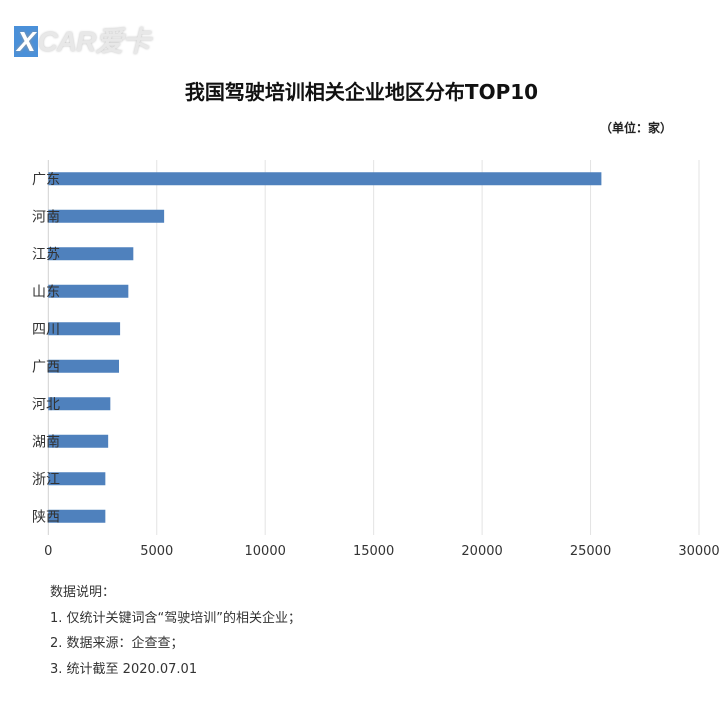 Image resolution: width=723 pixels, height=717 pixels. I want to click on bar-山东, so click(88, 291).